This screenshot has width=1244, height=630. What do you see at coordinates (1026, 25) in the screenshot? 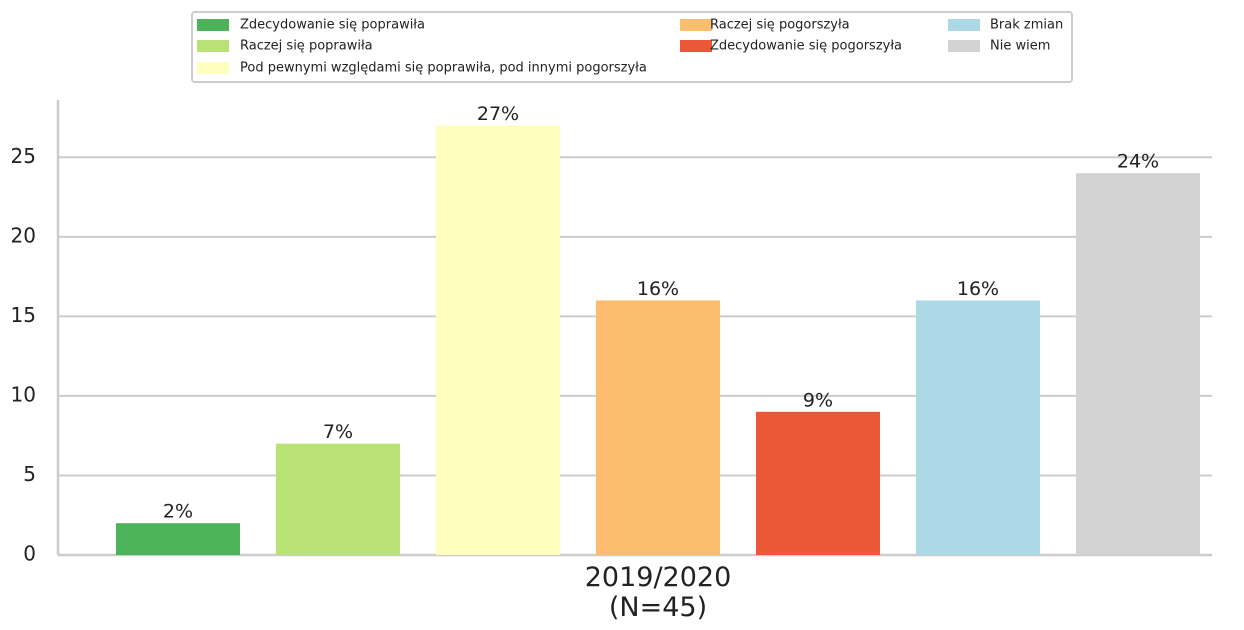
I see `legend-label: Brak zmian` at bounding box center [1026, 25].